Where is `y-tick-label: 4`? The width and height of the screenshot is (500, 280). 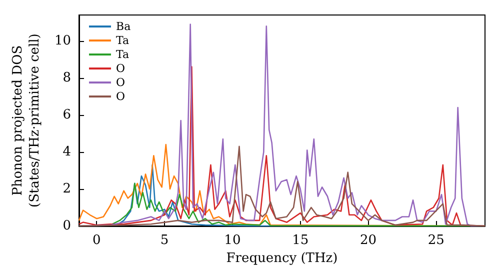 y-tick-label: 4 is located at coordinates (66, 152).